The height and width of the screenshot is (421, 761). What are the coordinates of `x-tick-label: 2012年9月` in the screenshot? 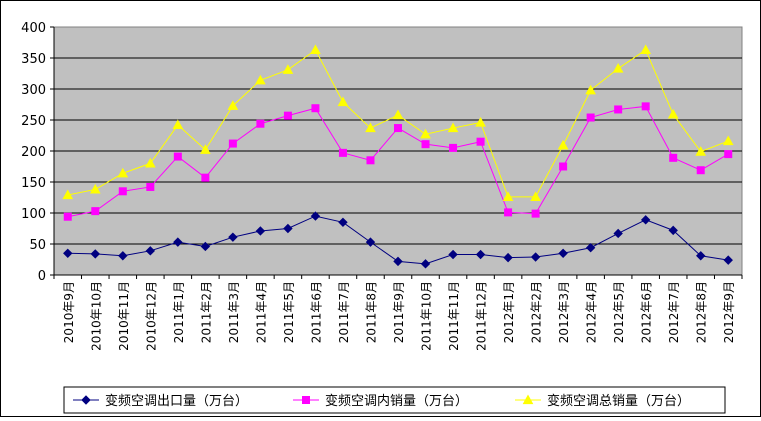 It's located at (729, 312).